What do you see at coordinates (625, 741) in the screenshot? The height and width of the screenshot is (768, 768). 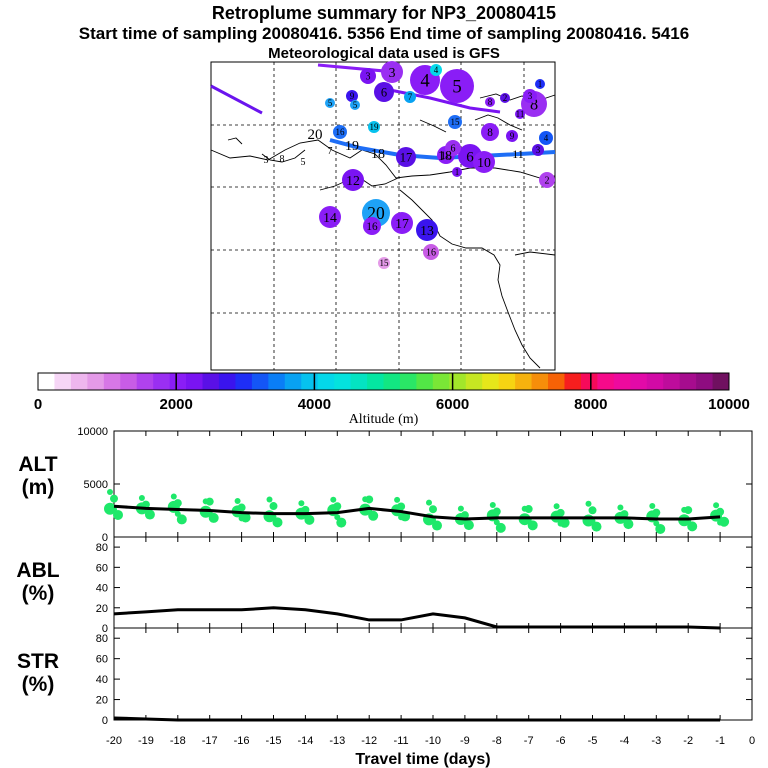 I see `xtick-label: -4` at bounding box center [625, 741].